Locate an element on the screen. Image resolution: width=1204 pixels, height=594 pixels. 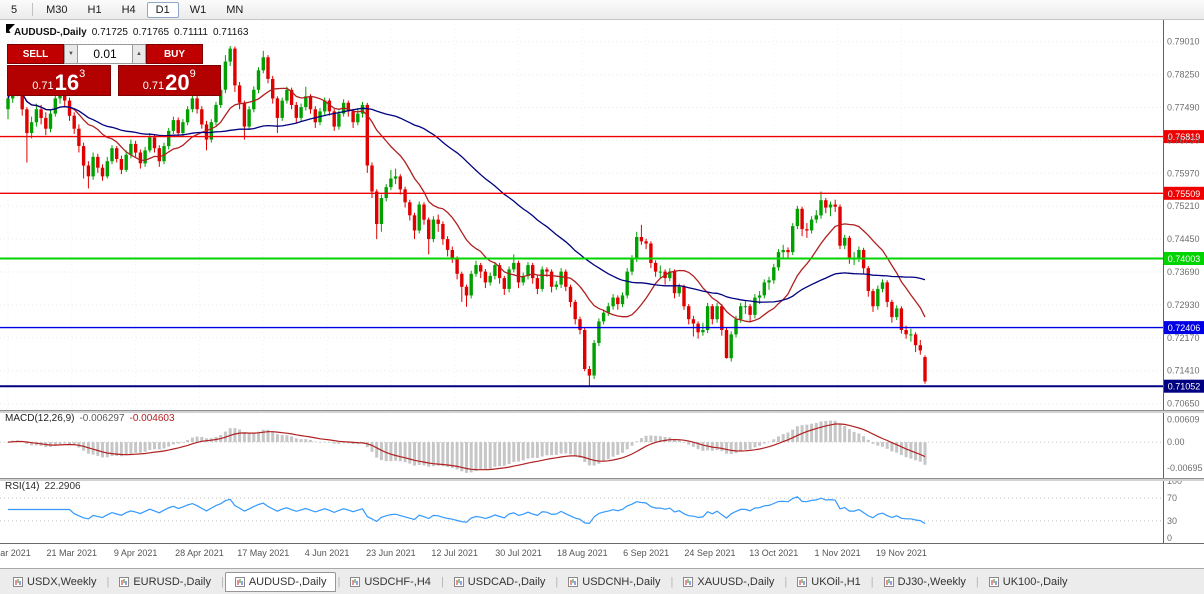
macd-header: MACD(12,26,9) -0.006297 -0.004603 is located at coordinates (90, 418).